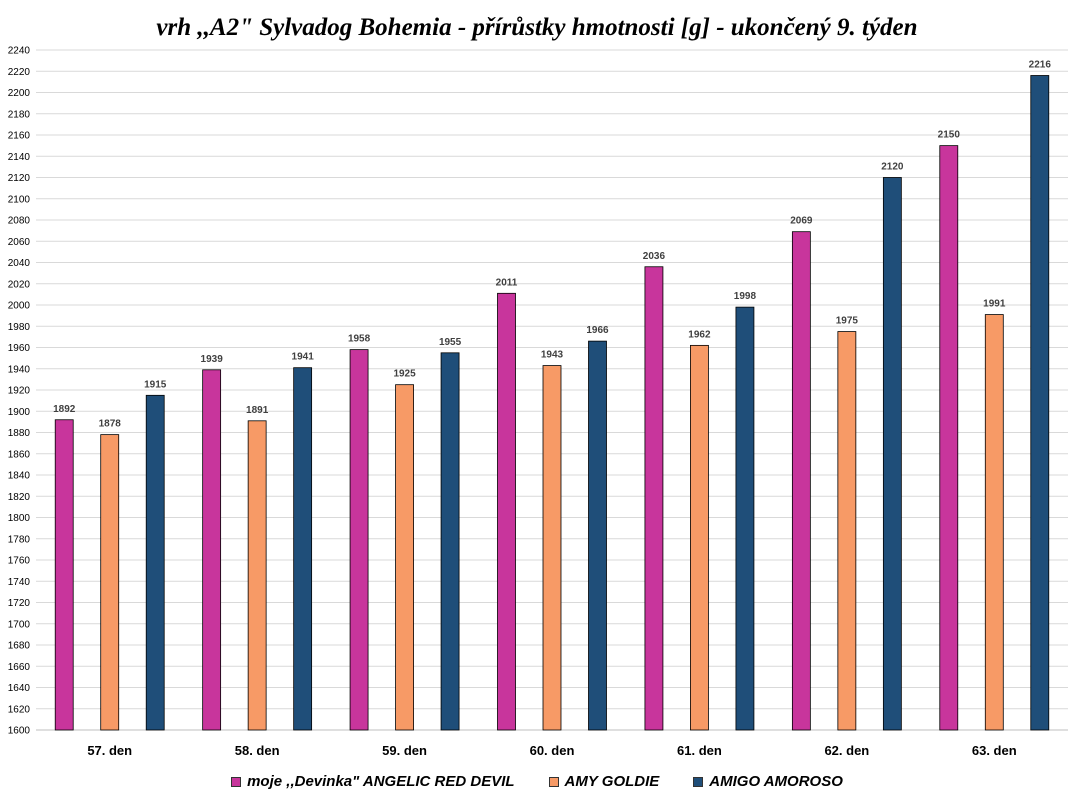 The height and width of the screenshot is (808, 1074). Describe the element at coordinates (404, 374) in the screenshot. I see `data-label: 1925` at that location.